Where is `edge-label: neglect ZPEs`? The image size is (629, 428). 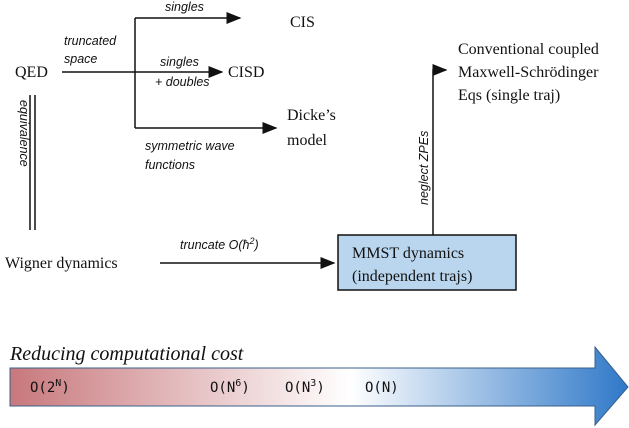 edge-label: neglect ZPEs is located at coordinates (424, 168).